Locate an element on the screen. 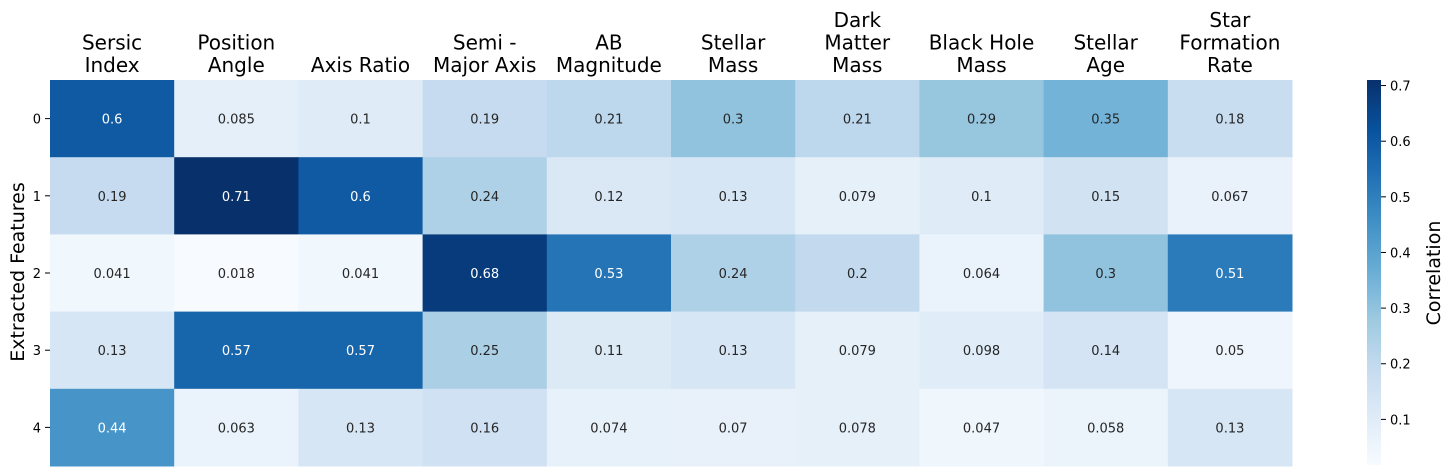 The image size is (1453, 476). column-label: Dark is located at coordinates (858, 20).